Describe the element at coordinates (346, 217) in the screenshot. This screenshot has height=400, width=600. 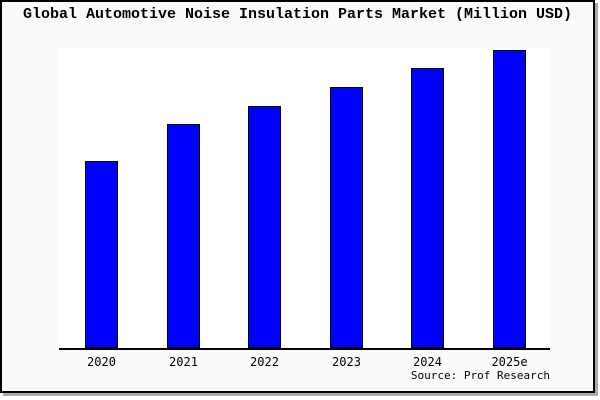
I see `bar-2023` at that location.